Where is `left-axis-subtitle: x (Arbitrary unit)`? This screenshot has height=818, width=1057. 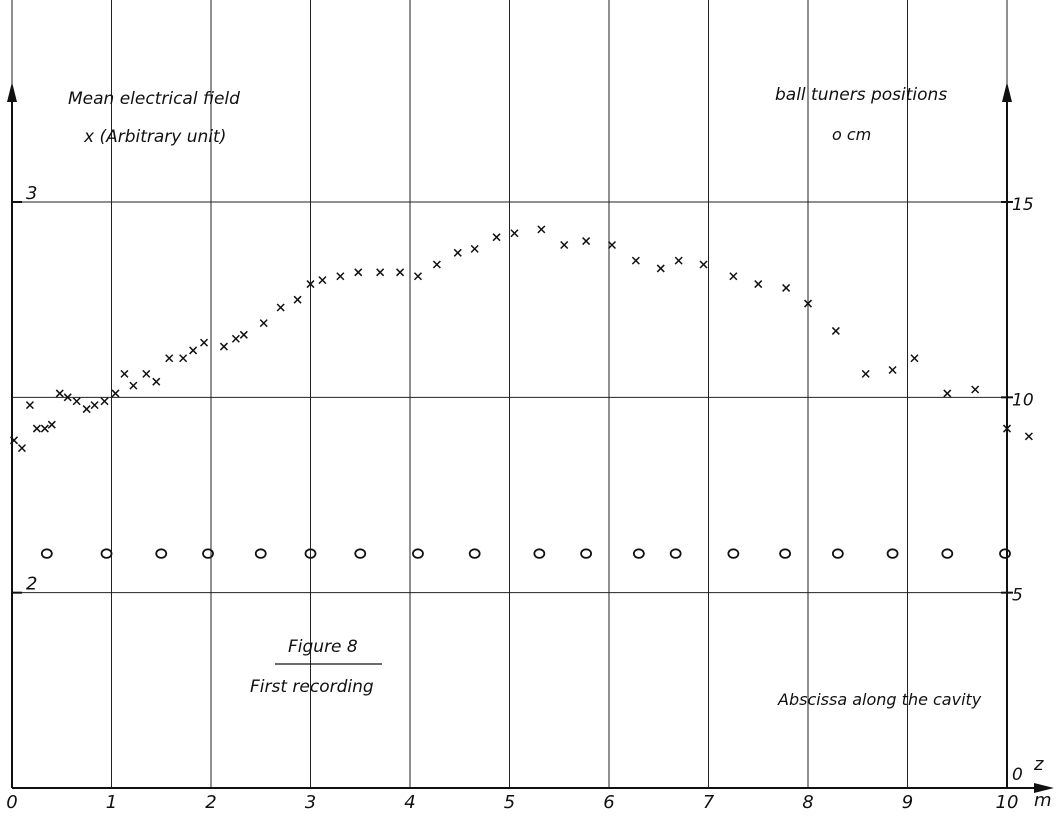
left-axis-subtitle: x (Arbitrary unit) is located at coordinates (154, 137).